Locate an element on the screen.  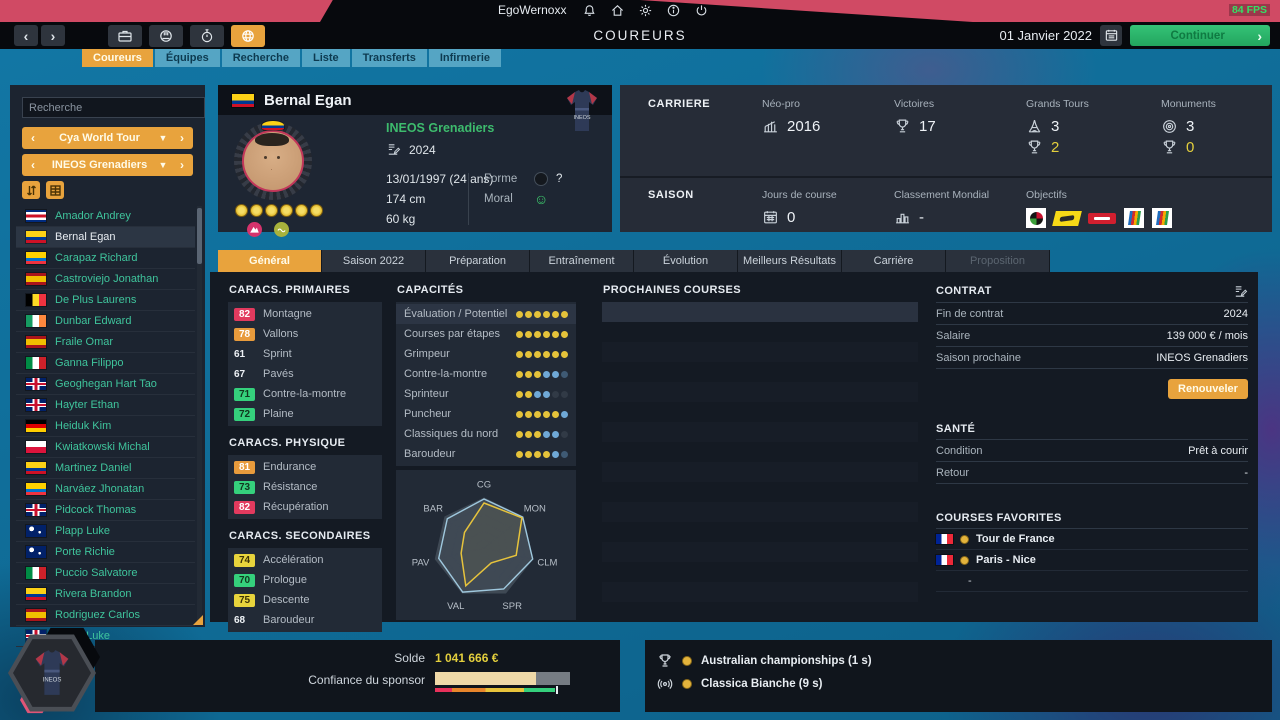
team-filter: ‹ INEOS Grenadiers ▼ › is located at coordinates (107, 165).